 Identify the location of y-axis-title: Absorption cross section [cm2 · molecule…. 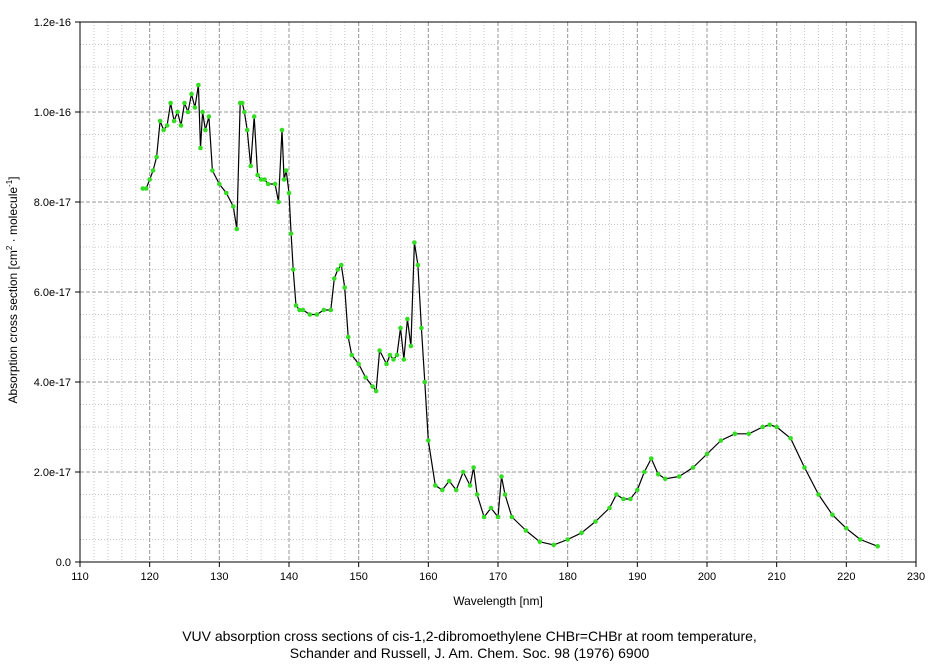
(12, 289).